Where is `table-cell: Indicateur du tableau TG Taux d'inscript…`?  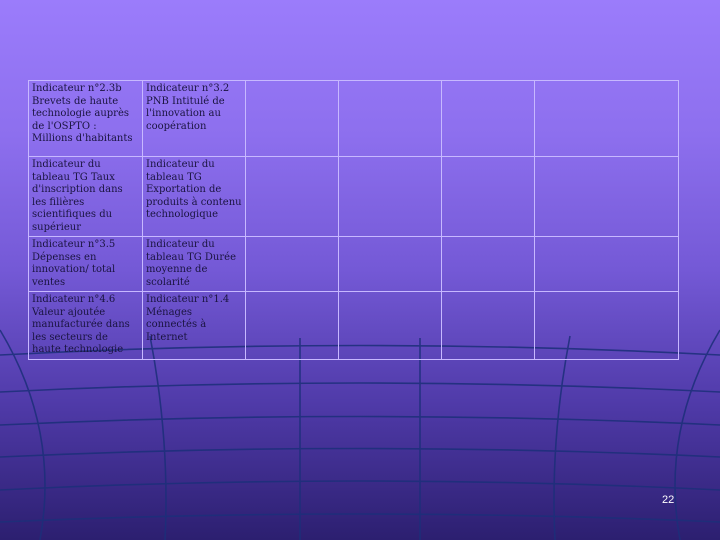 table-cell: Indicateur du tableau TG Taux d'inscript… is located at coordinates (85, 196).